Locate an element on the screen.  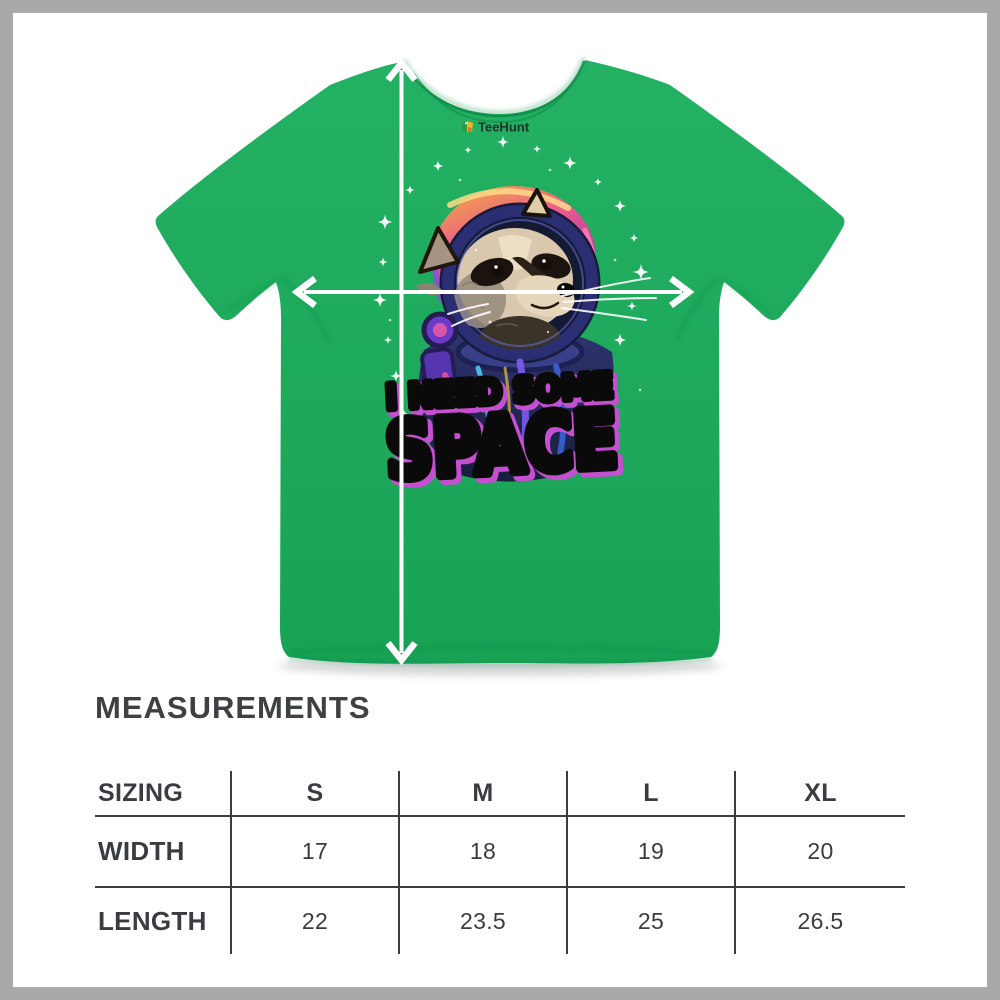
width-value-l: 19 is located at coordinates (652, 852).